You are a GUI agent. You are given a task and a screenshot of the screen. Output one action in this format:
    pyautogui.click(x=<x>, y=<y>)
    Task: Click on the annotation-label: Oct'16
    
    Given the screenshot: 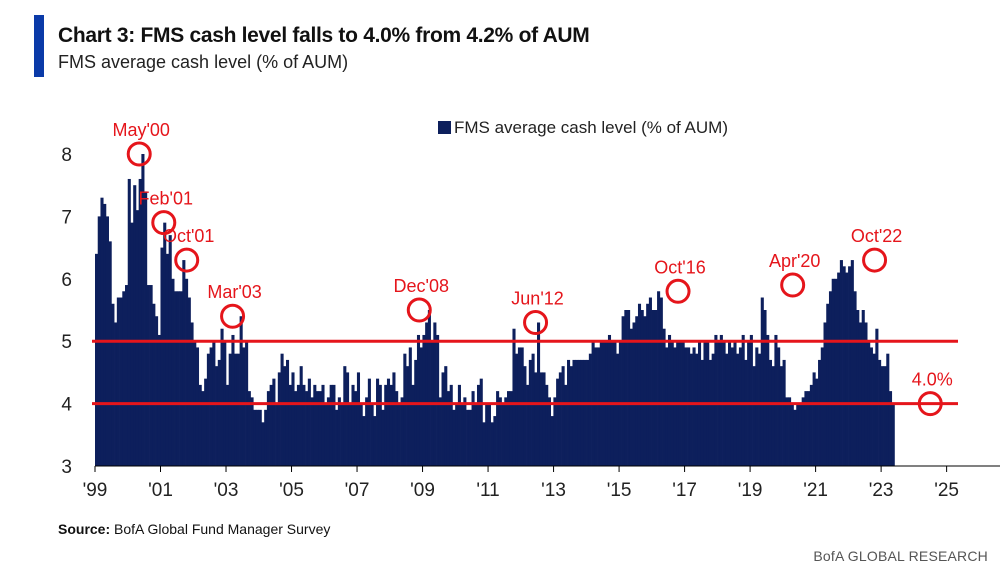 What is the action you would take?
    pyautogui.click(x=679, y=267)
    